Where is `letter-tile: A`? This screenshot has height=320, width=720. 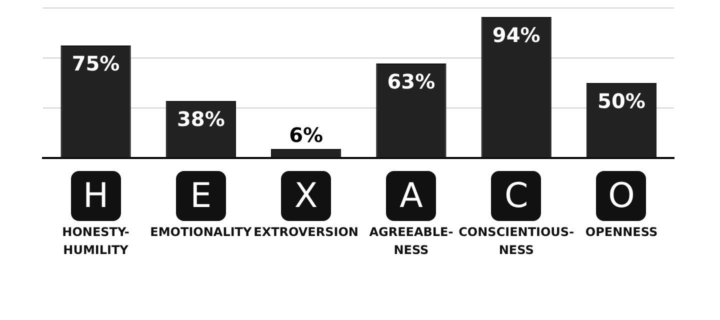
letter-tile: A is located at coordinates (411, 196).